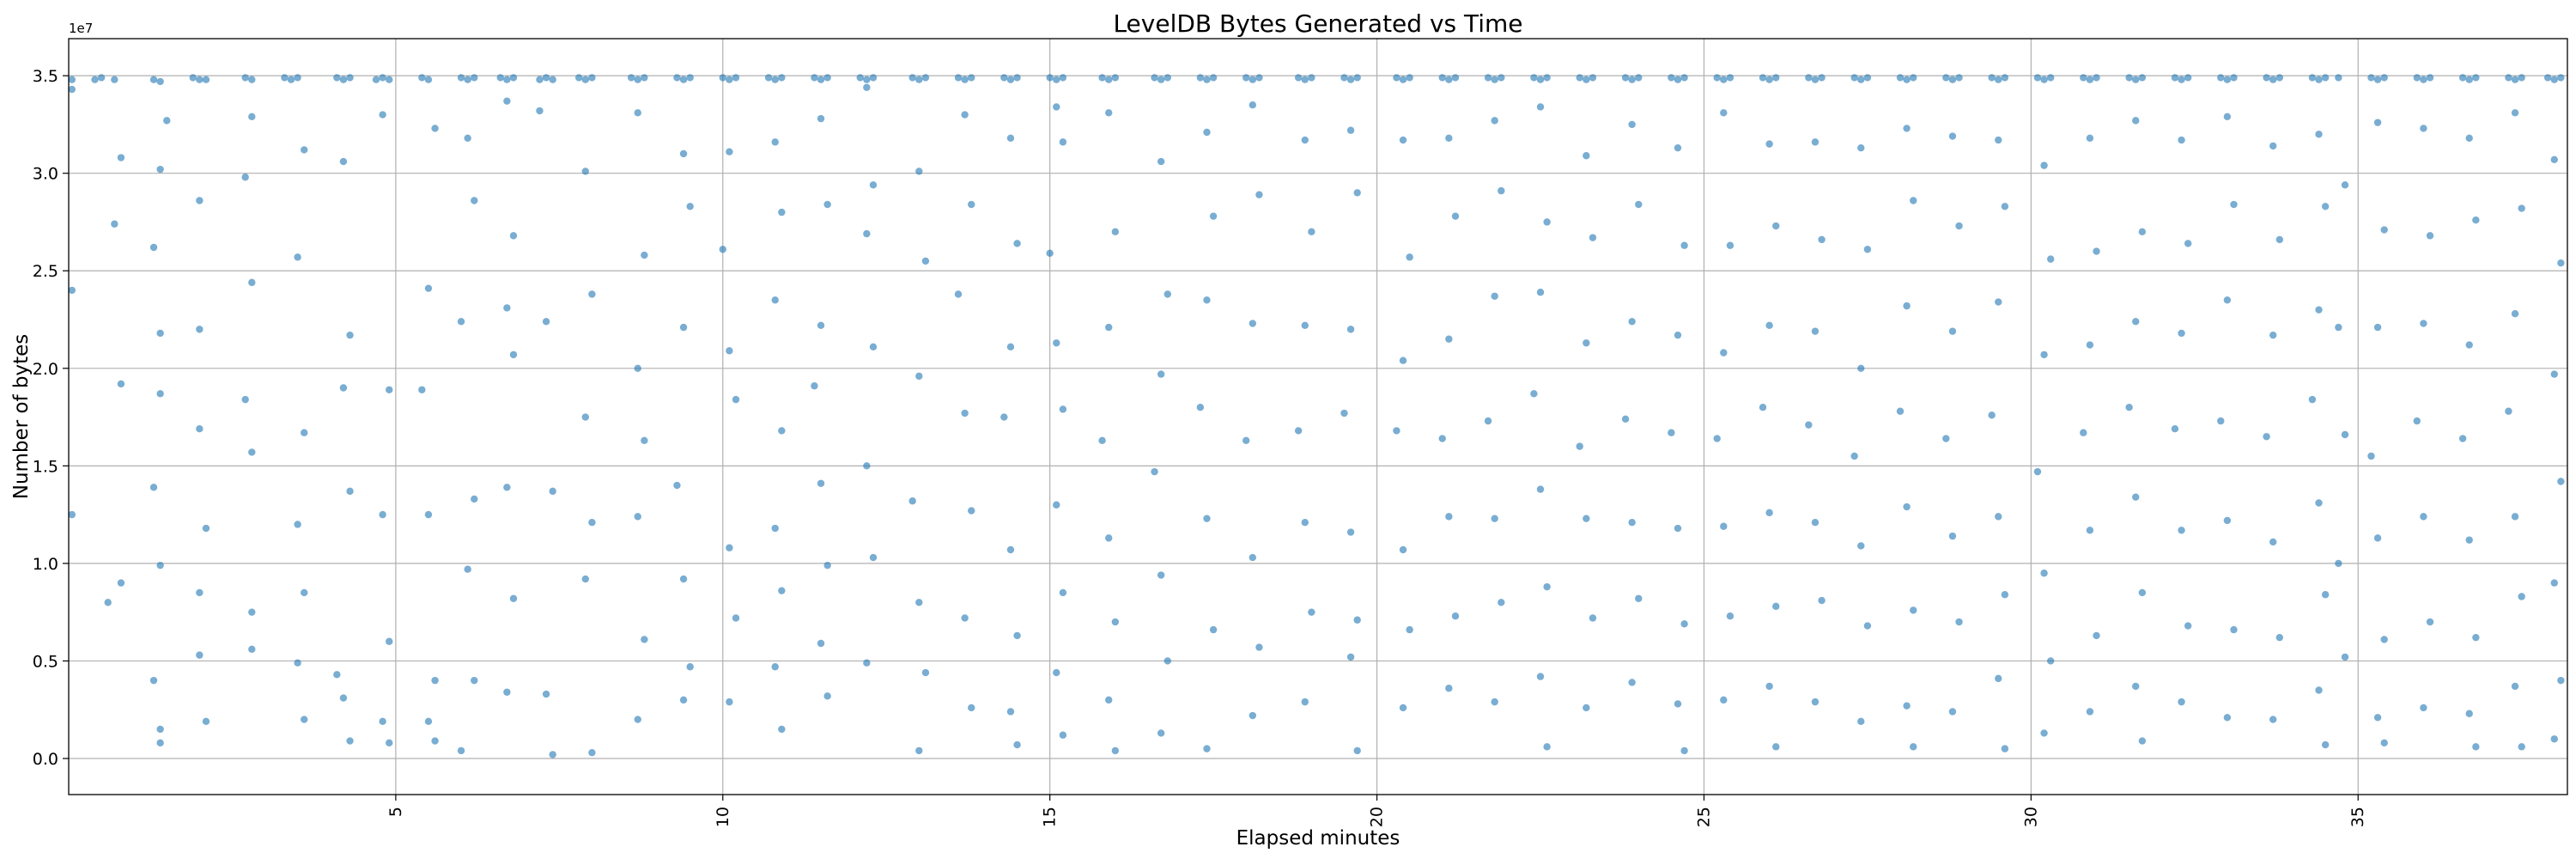 This screenshot has width=2576, height=859. I want to click on y-tick-label: 0.5, so click(45, 661).